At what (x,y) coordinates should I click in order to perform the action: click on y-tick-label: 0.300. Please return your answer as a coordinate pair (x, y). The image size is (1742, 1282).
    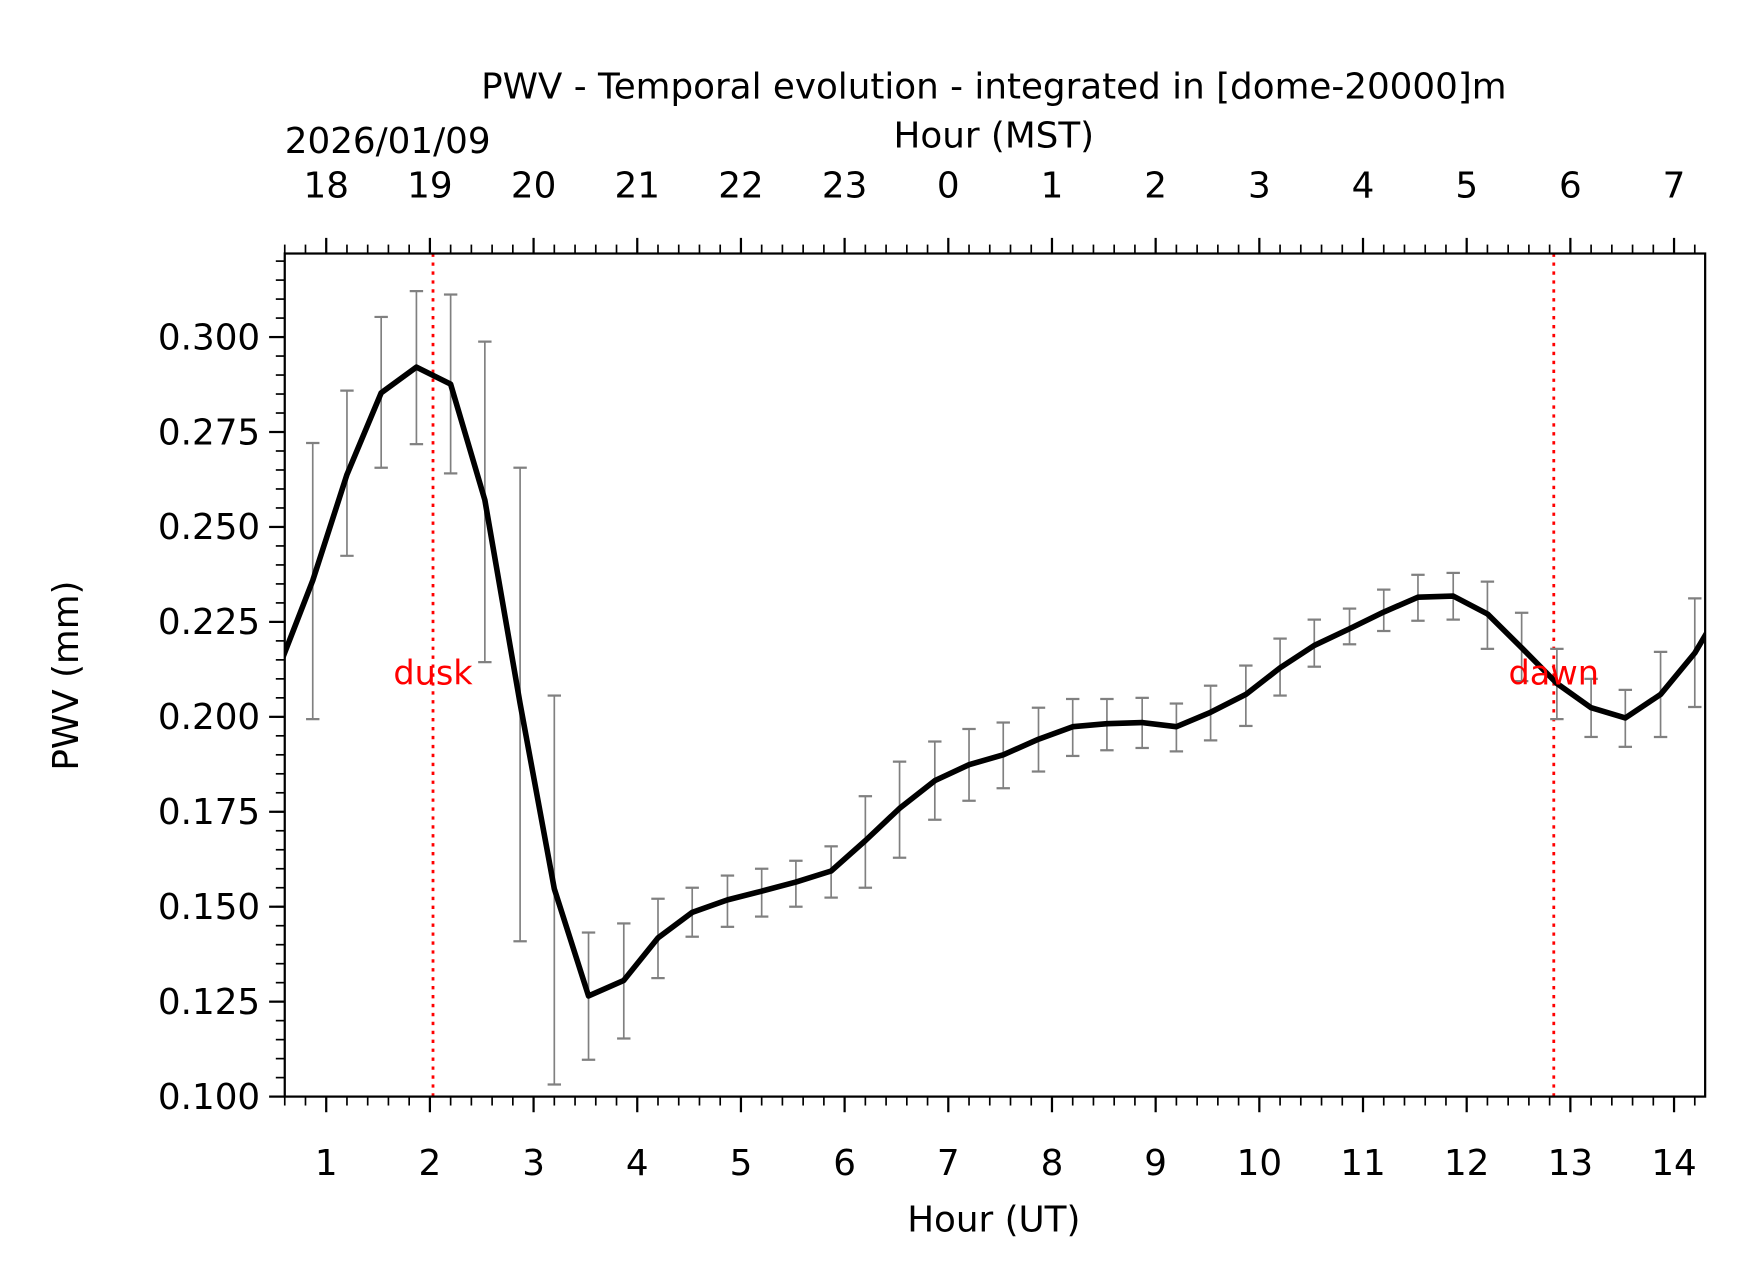
    Looking at the image, I should click on (209, 337).